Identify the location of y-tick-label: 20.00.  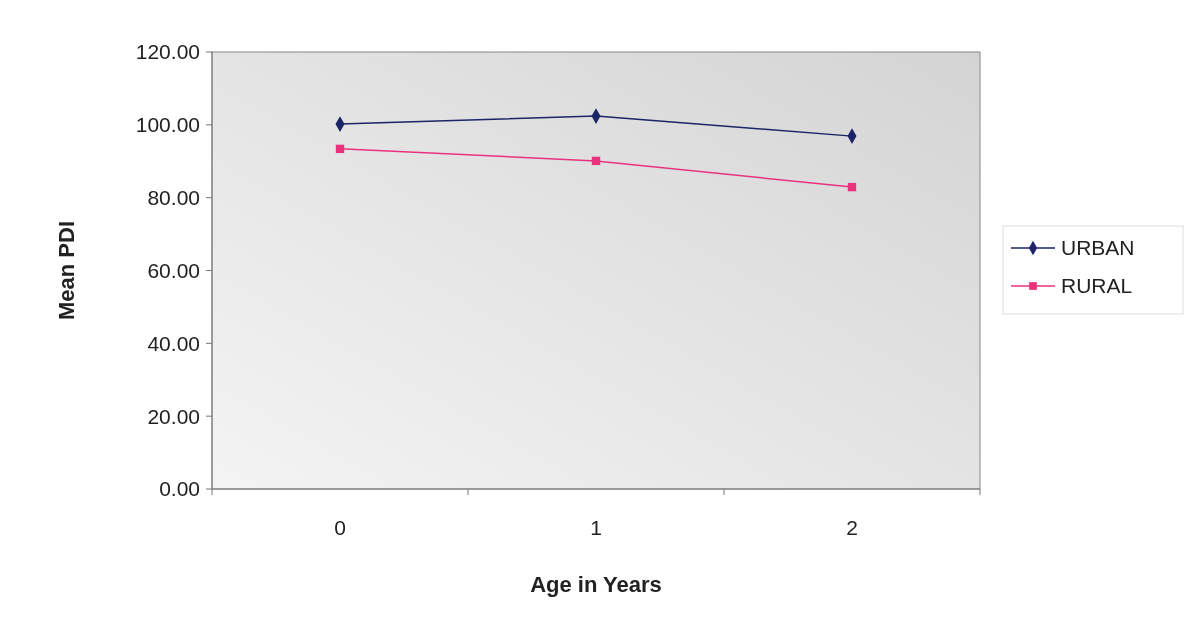
(173, 416).